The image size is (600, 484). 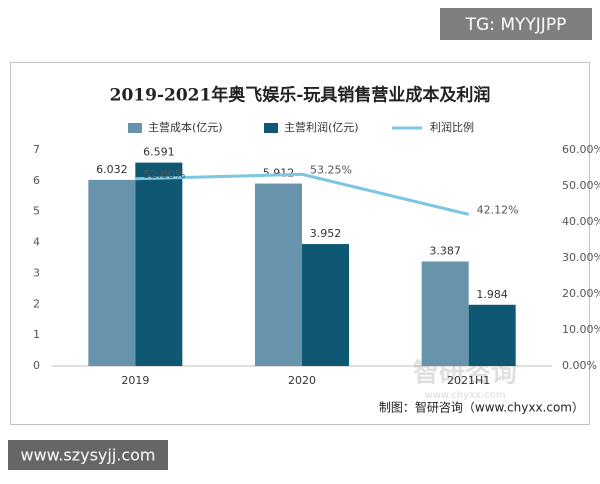 I want to click on bar-label: 3.952, so click(x=326, y=233).